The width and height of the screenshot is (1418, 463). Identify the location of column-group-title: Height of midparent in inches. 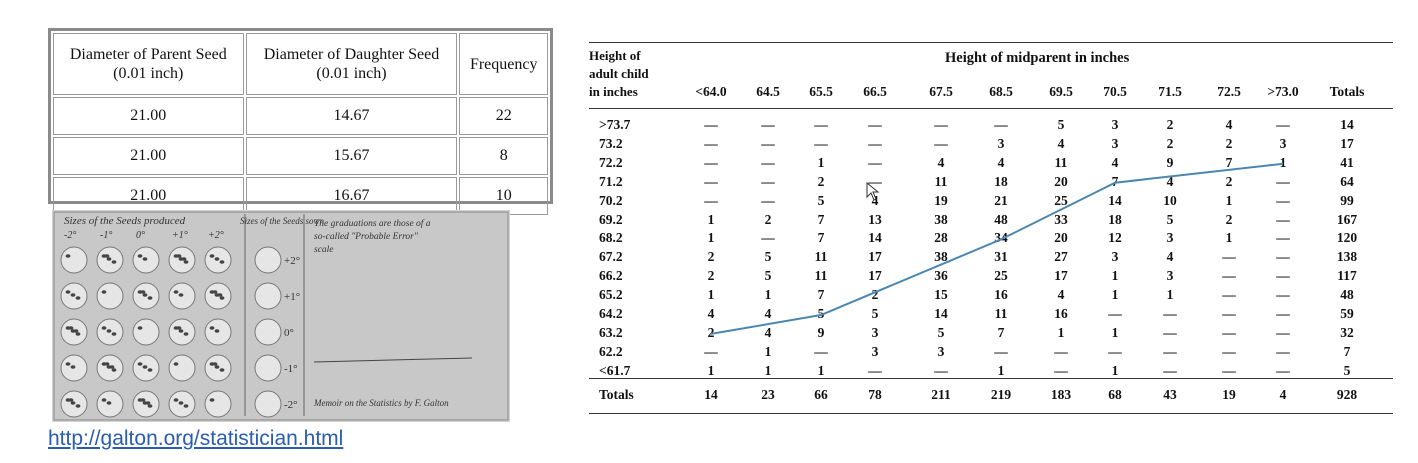
(1037, 58).